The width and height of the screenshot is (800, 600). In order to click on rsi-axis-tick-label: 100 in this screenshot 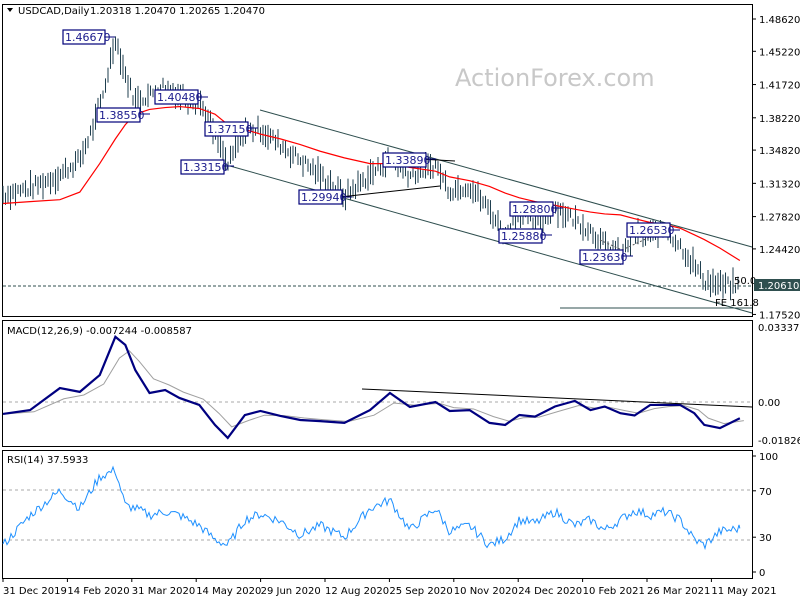, I will do `click(768, 457)`.